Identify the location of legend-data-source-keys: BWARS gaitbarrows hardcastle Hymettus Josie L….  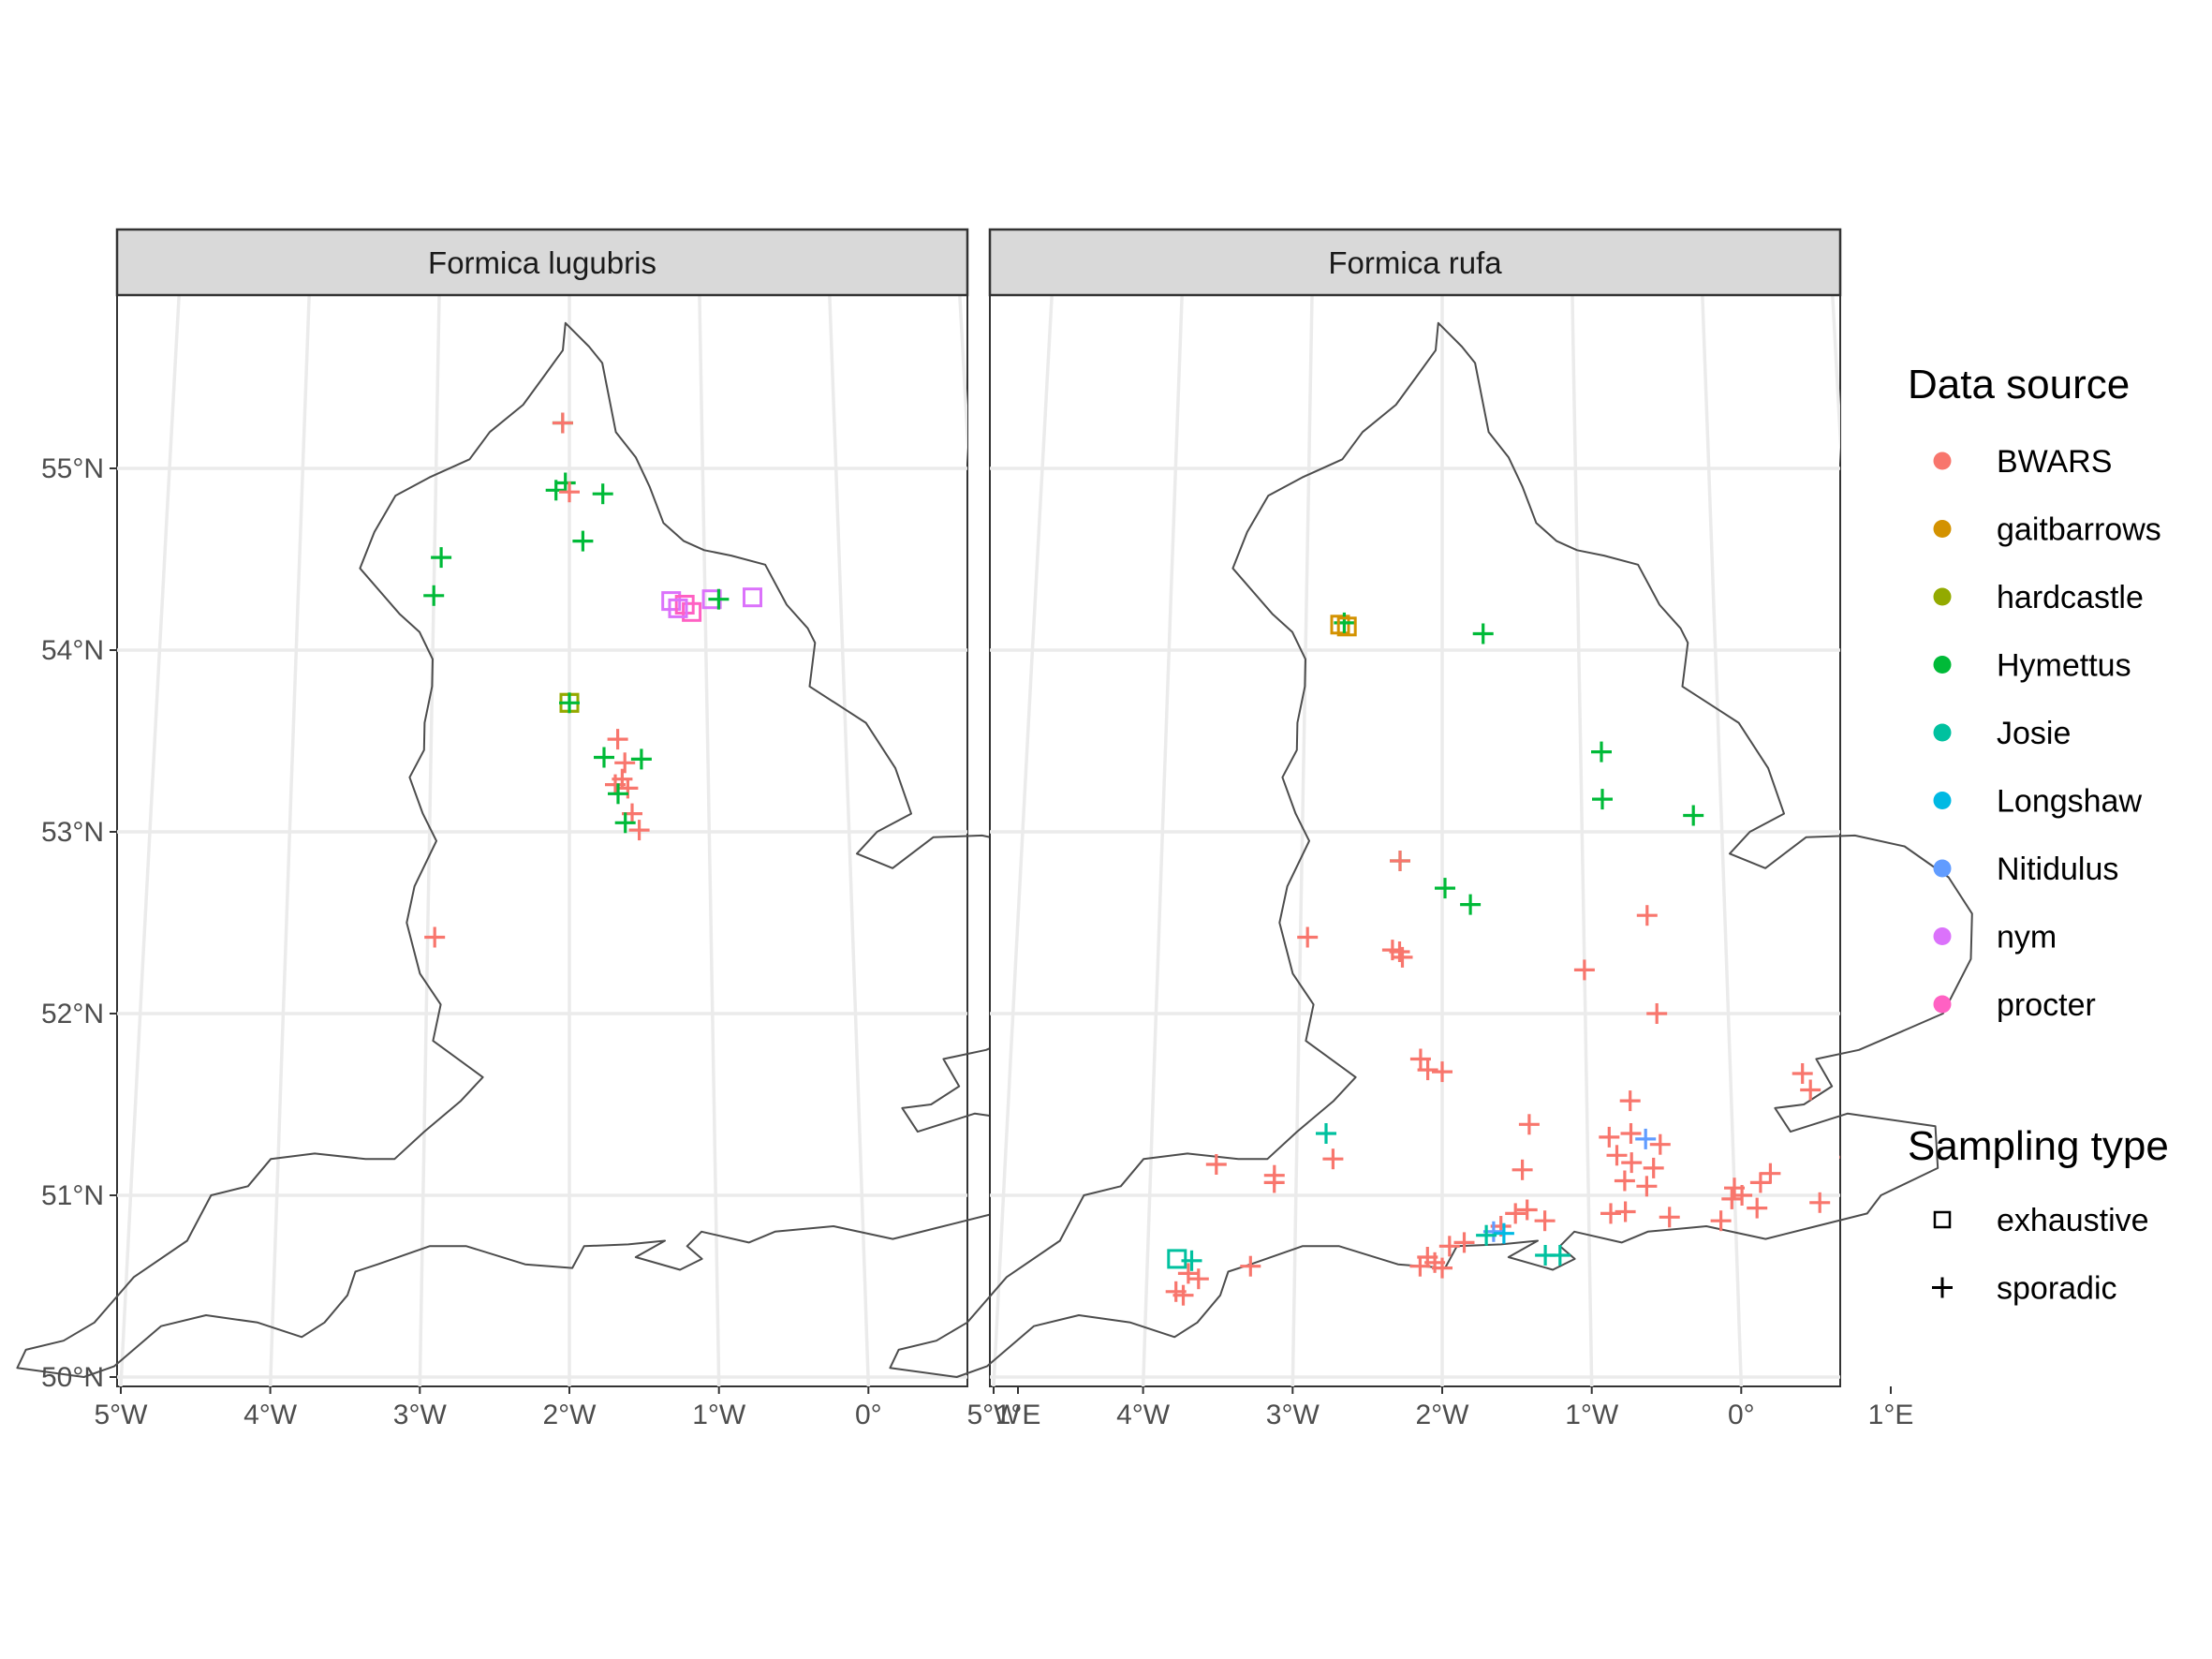
(2047, 734).